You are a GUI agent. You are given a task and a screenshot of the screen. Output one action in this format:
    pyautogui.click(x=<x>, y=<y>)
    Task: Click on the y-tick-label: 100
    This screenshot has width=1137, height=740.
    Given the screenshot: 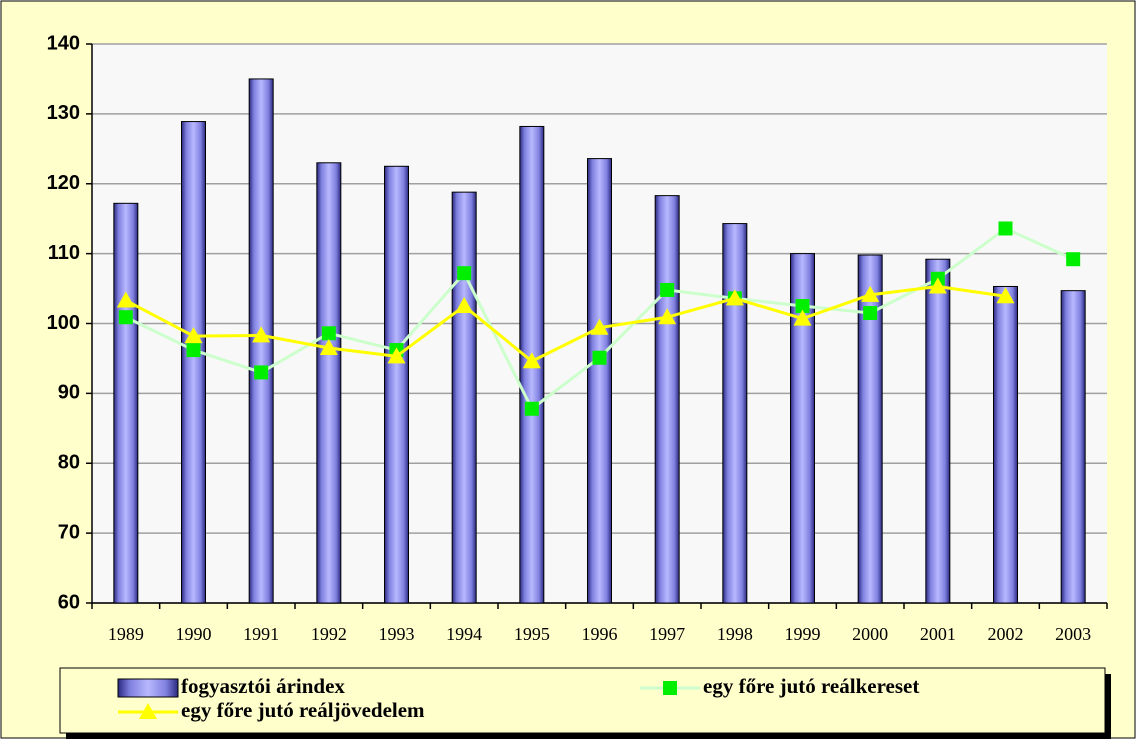 What is the action you would take?
    pyautogui.click(x=63, y=323)
    